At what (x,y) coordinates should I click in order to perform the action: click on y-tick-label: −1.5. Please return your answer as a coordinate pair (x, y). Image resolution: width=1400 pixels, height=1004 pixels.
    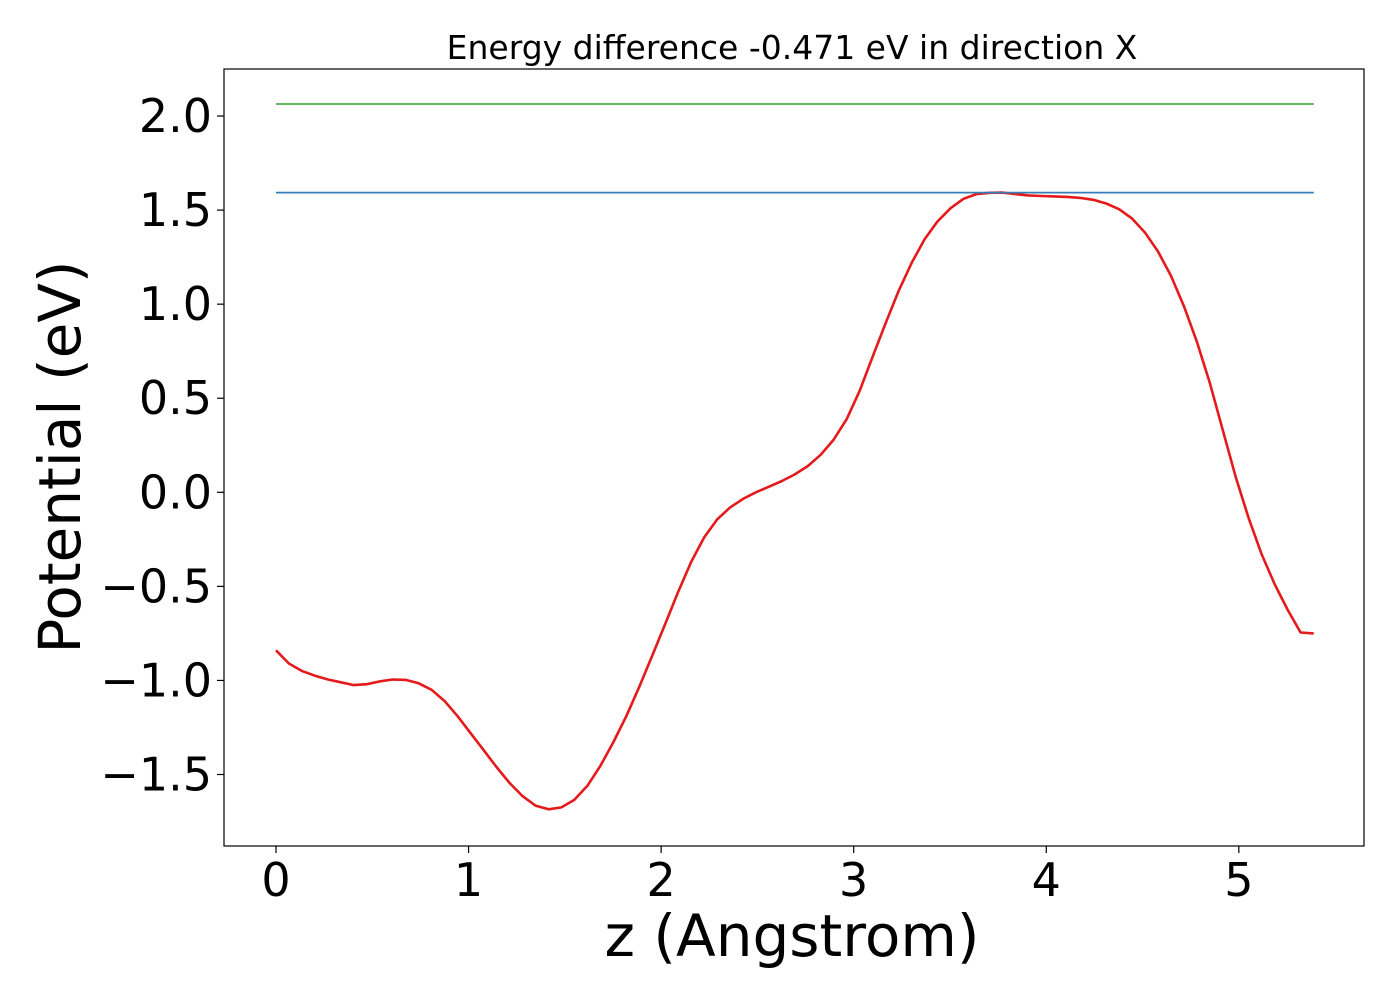
    Looking at the image, I should click on (156, 775).